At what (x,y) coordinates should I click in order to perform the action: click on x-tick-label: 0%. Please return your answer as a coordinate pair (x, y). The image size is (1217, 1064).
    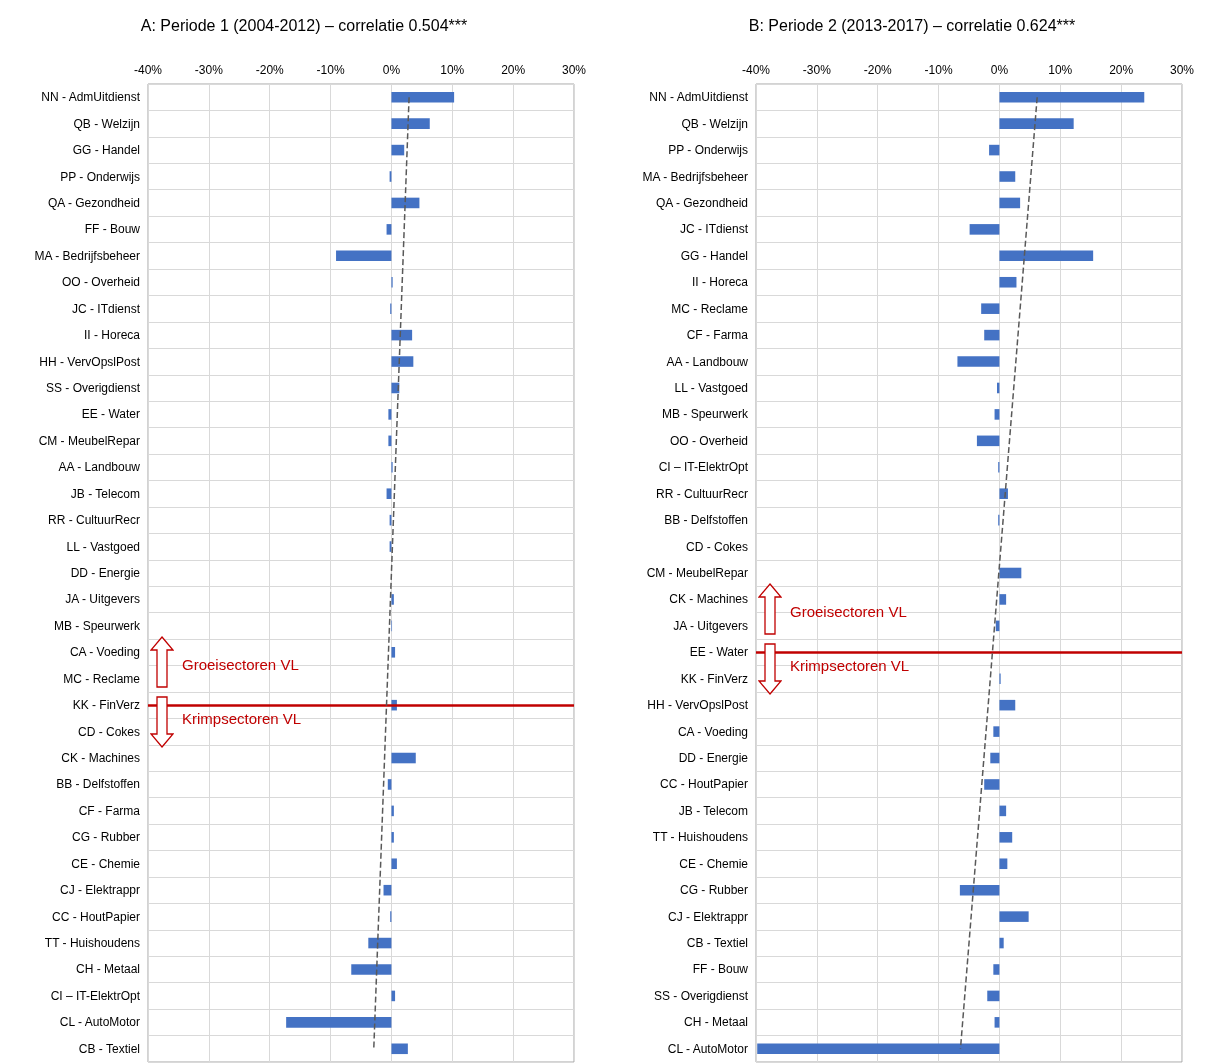
    Looking at the image, I should click on (391, 70).